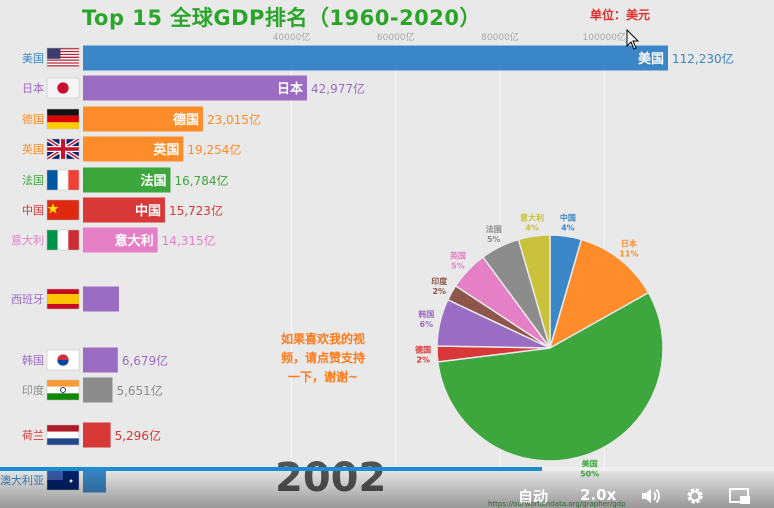  I want to click on overlay-line: 如果喜欢我的视, so click(322, 339).